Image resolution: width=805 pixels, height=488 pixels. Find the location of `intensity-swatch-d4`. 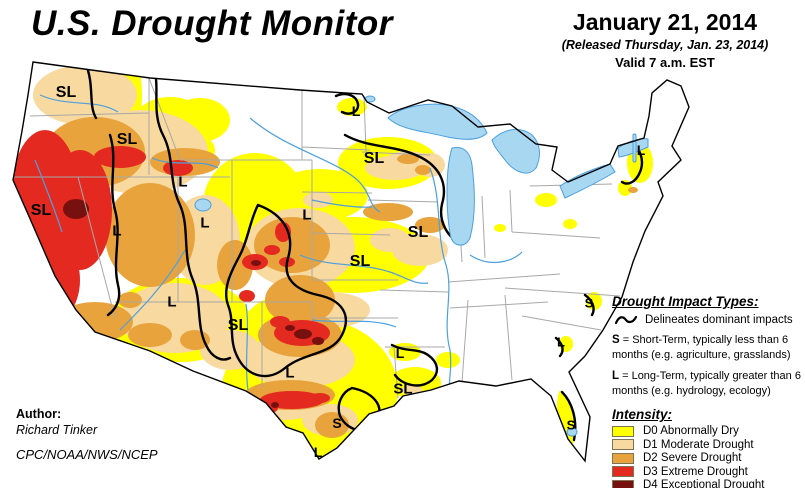

intensity-swatch-d4 is located at coordinates (623, 483).